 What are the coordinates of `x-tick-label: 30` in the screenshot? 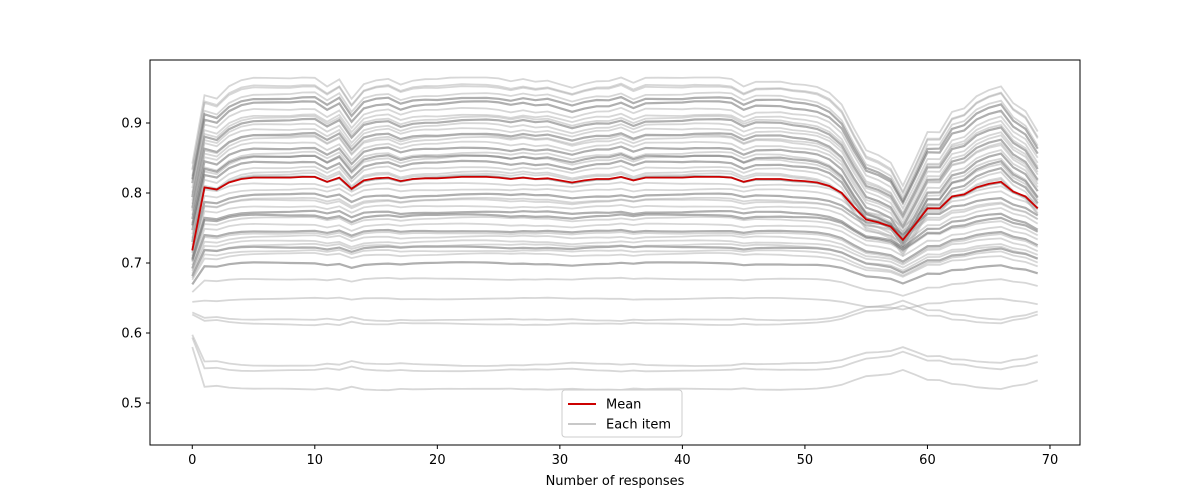 It's located at (560, 460).